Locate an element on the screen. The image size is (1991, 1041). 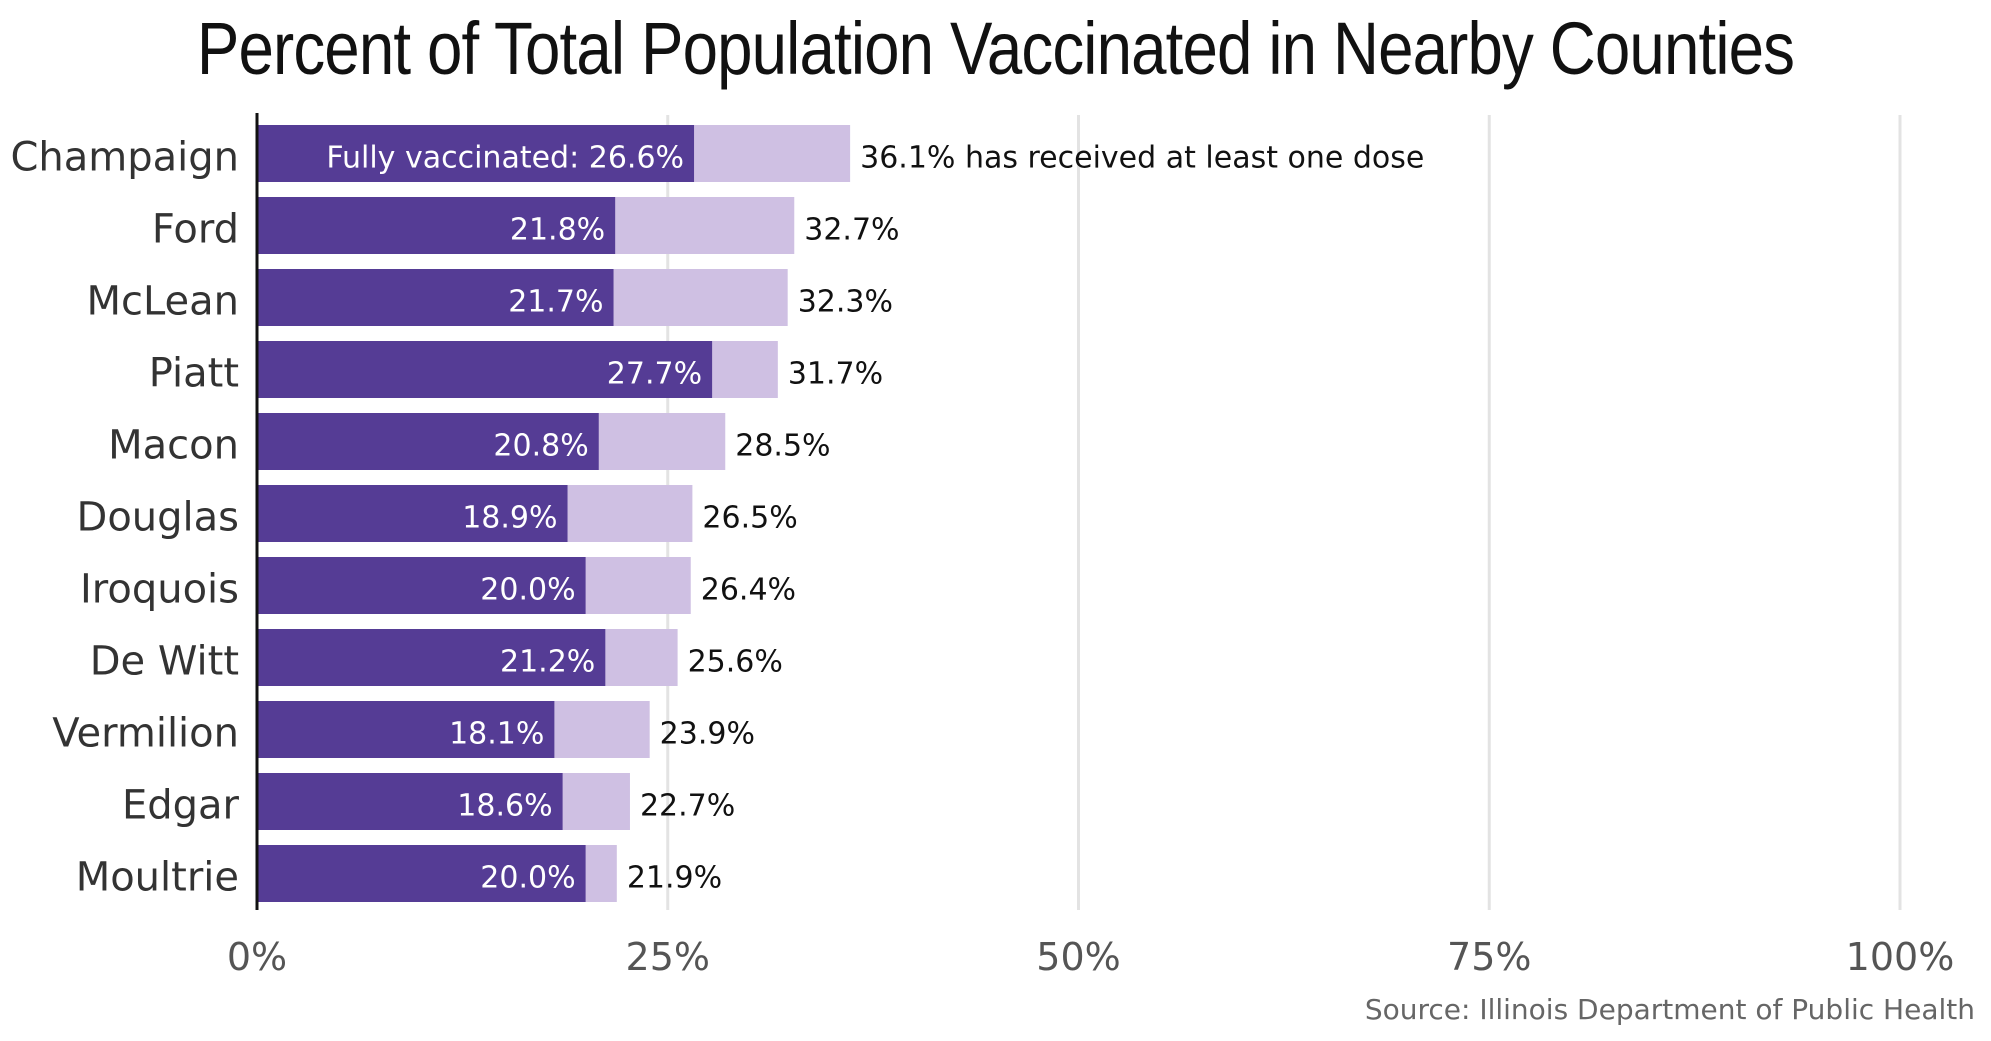
bar-full-de-witt is located at coordinates (431, 657).